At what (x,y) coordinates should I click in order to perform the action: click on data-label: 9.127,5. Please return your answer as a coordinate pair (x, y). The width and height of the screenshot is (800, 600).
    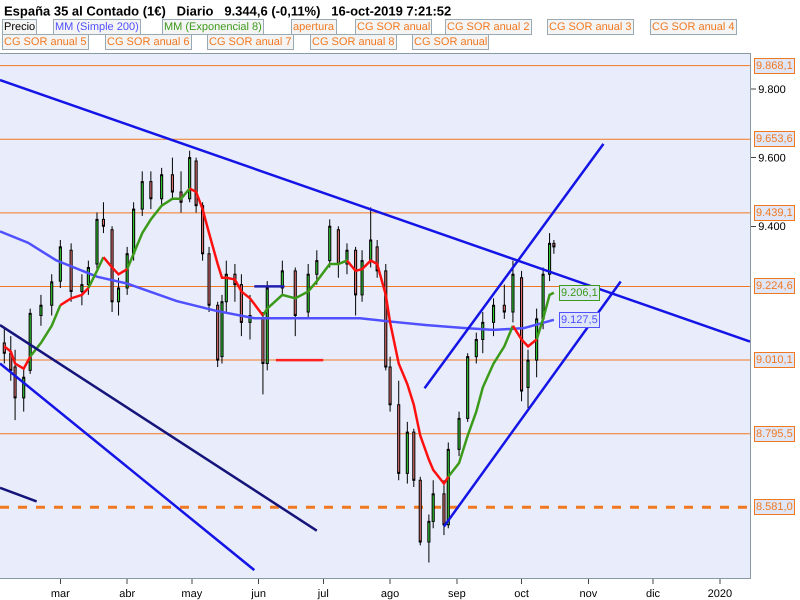
    Looking at the image, I should click on (579, 320).